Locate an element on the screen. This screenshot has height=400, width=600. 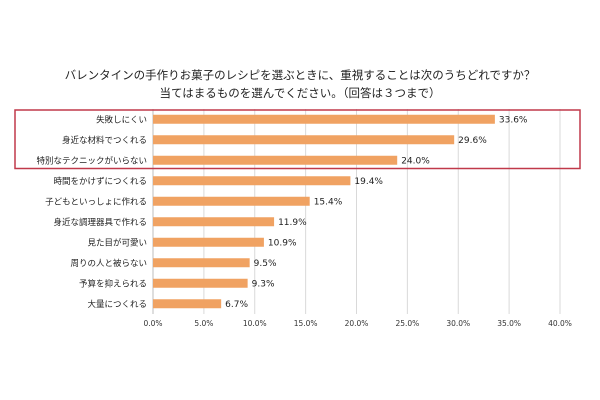
category-label: 大量につくれる is located at coordinates (117, 304).